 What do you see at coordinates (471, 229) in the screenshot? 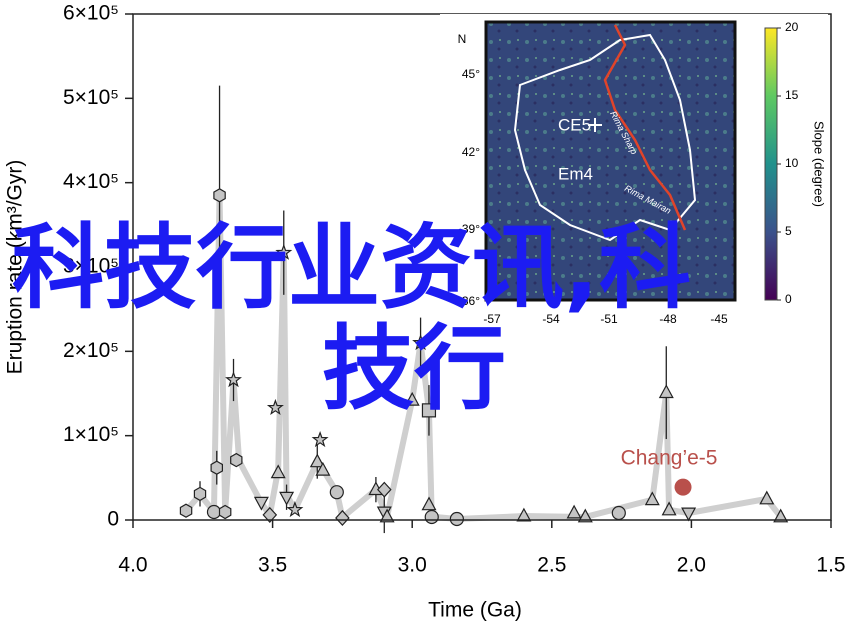
I see `lat-label: 39°` at bounding box center [471, 229].